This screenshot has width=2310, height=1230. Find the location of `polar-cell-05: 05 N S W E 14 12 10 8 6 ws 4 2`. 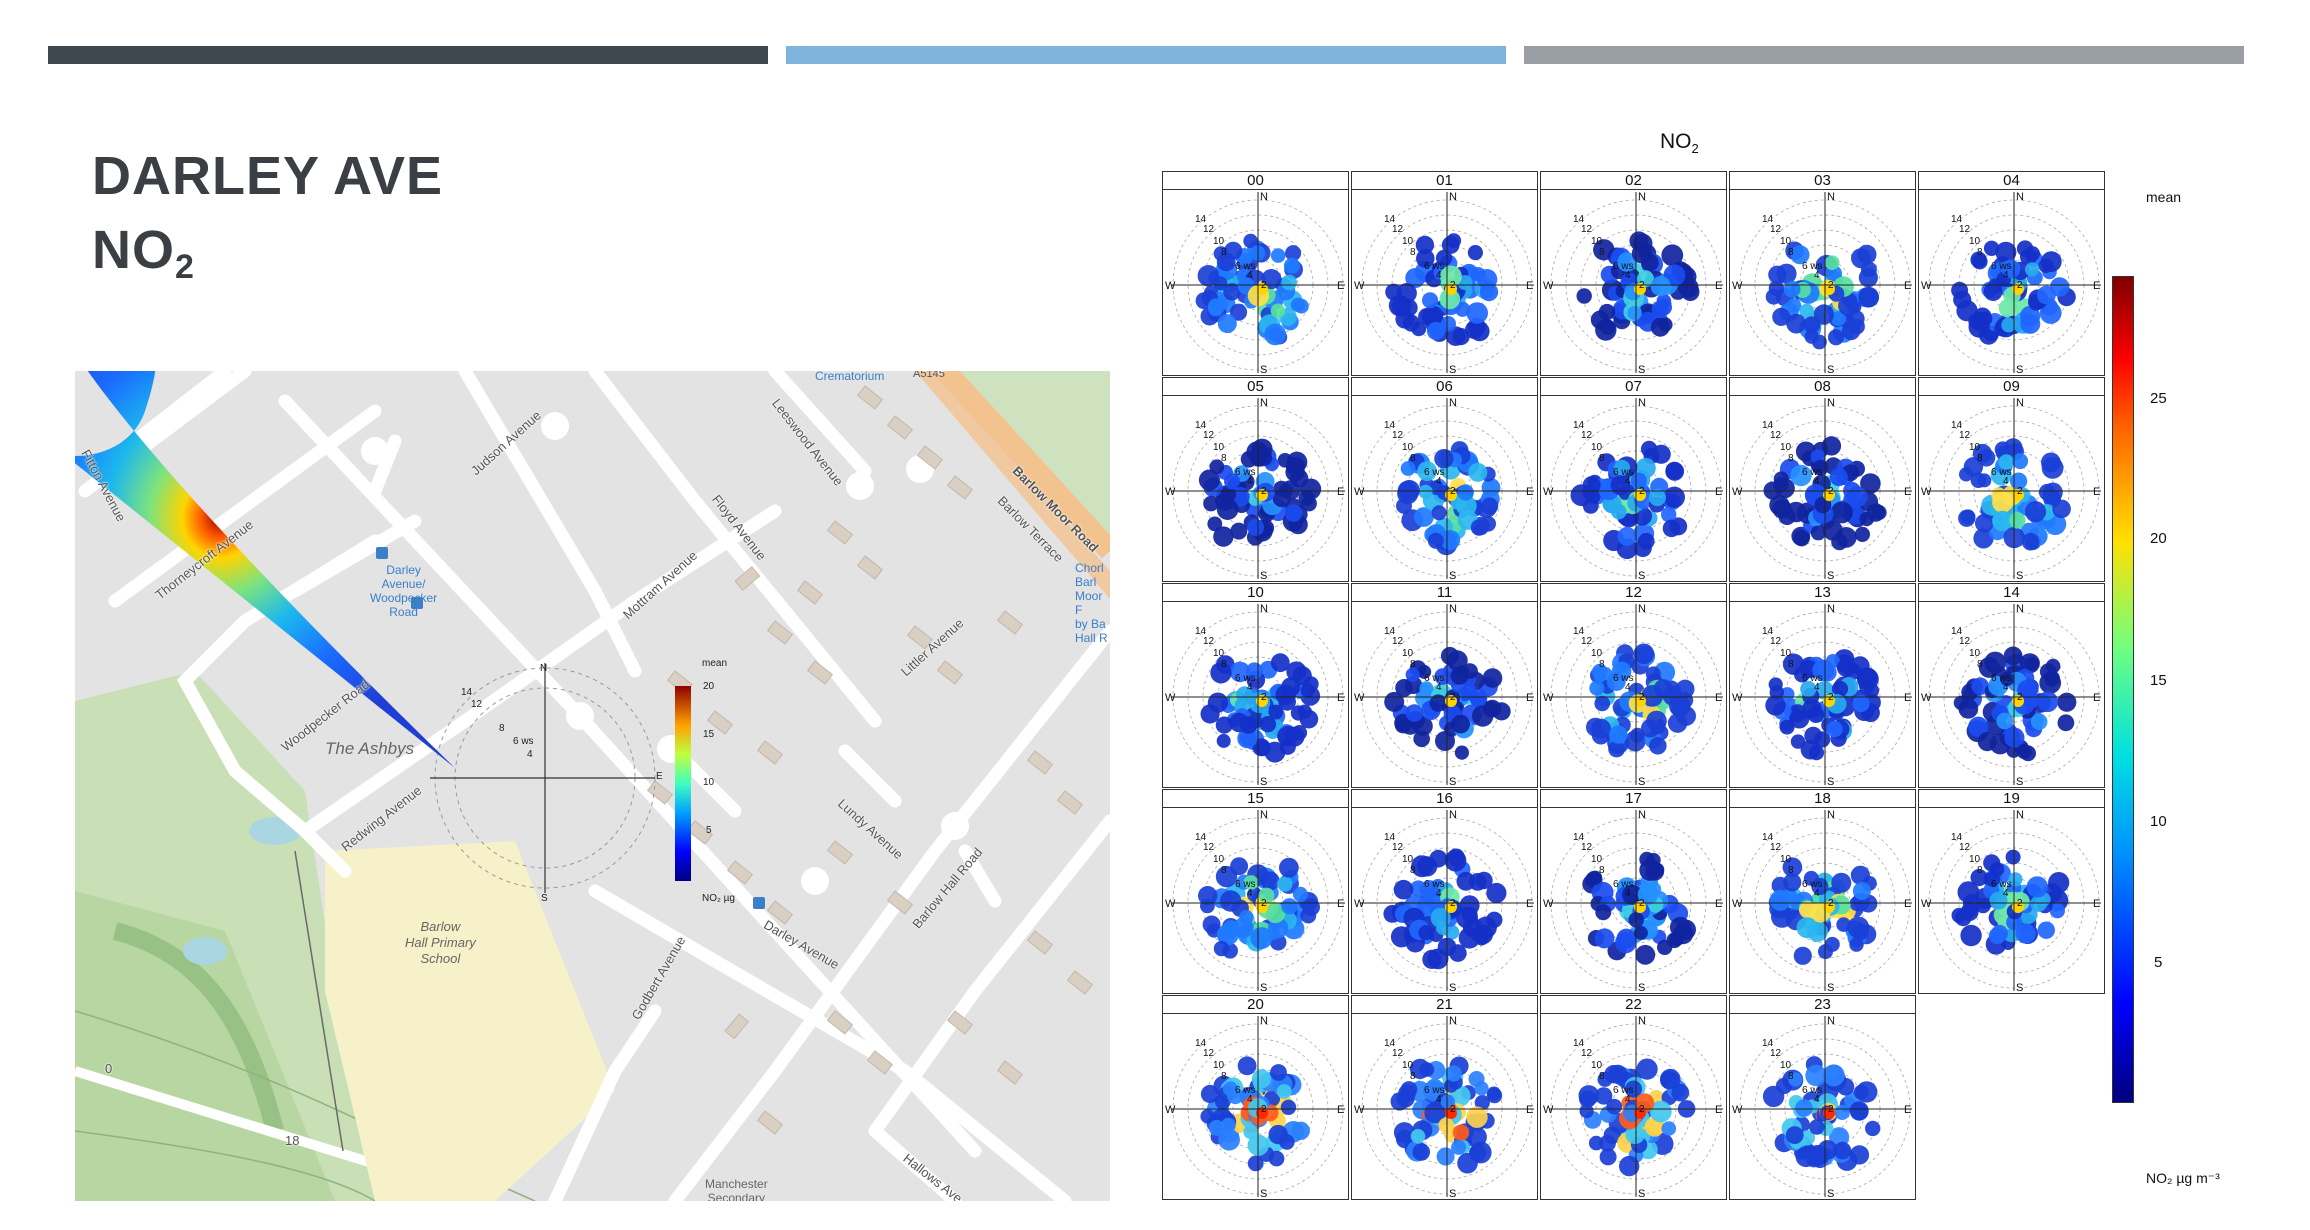

polar-cell-05: 05 N S W E 14 12 10 8 6 ws 4 2 is located at coordinates (1255, 479).